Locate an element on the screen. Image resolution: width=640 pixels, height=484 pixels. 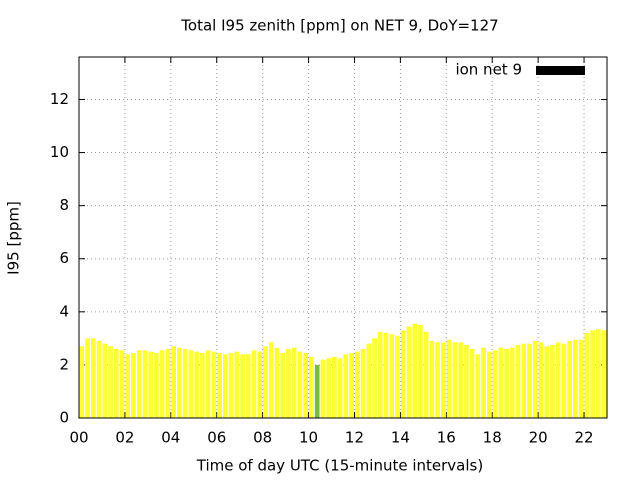
y-tick-label: 10 is located at coordinates (59, 152).